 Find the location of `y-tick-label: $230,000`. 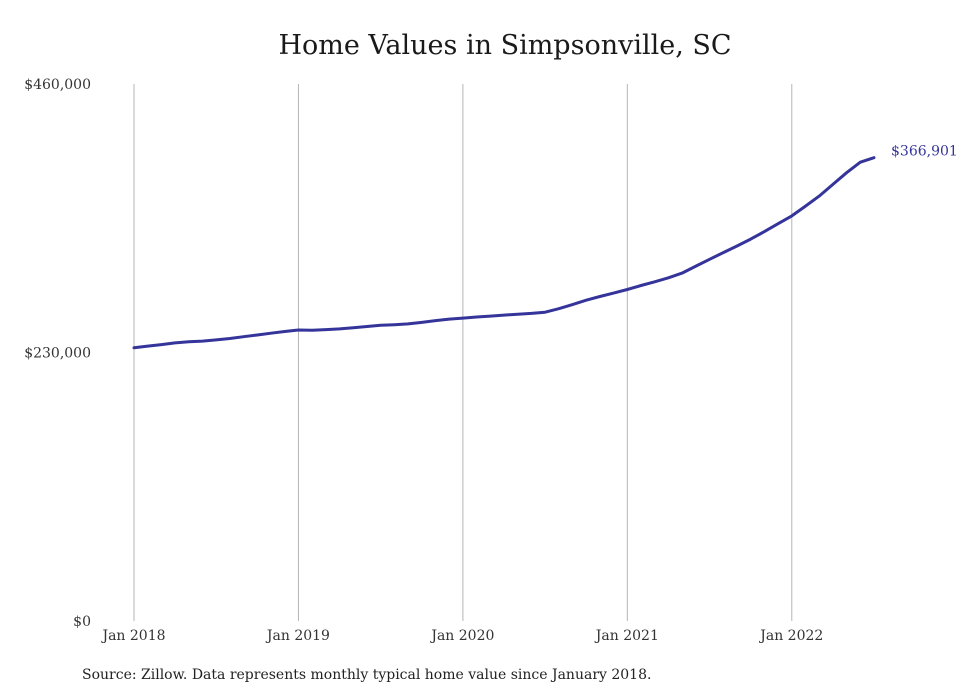

y-tick-label: $230,000 is located at coordinates (57, 354).